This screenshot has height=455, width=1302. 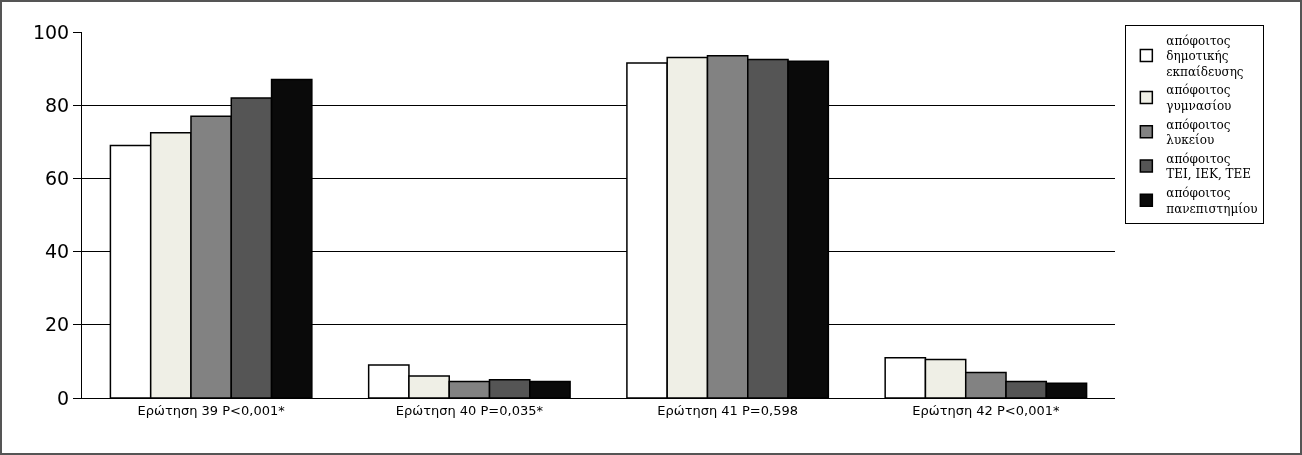 I want to click on y-tick-label: 20, so click(x=57, y=324).